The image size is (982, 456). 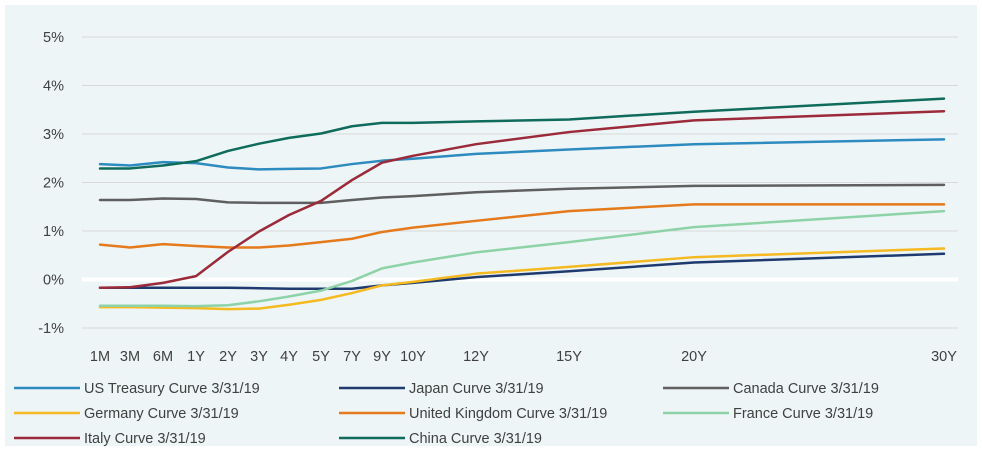 What do you see at coordinates (352, 357) in the screenshot?
I see `x-tick-label: 7Y` at bounding box center [352, 357].